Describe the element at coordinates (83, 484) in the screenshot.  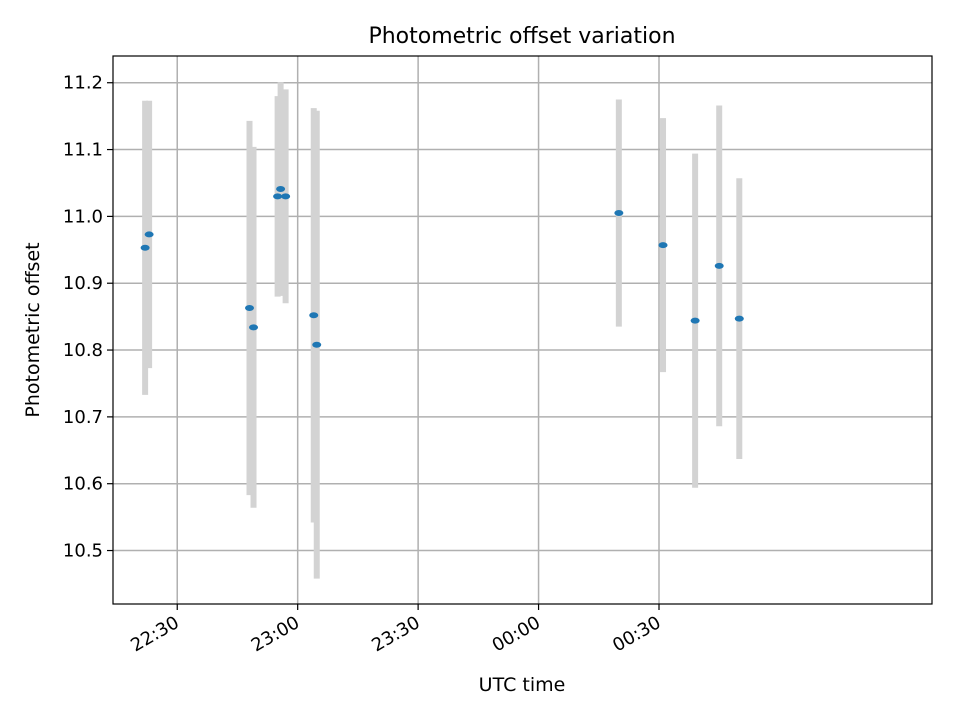
I see `y-tick-label: 10.6` at that location.